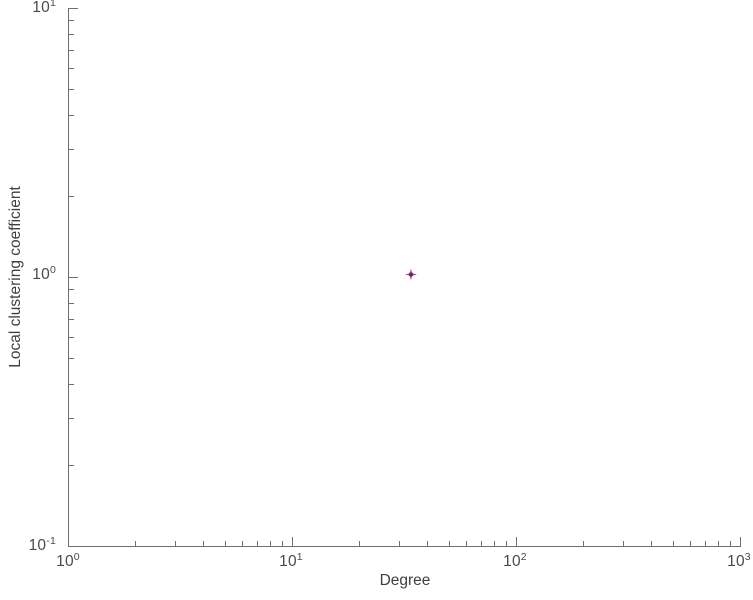  What do you see at coordinates (76, 556) in the screenshot?
I see `x-tick-exponent-10e0: 0` at bounding box center [76, 556].